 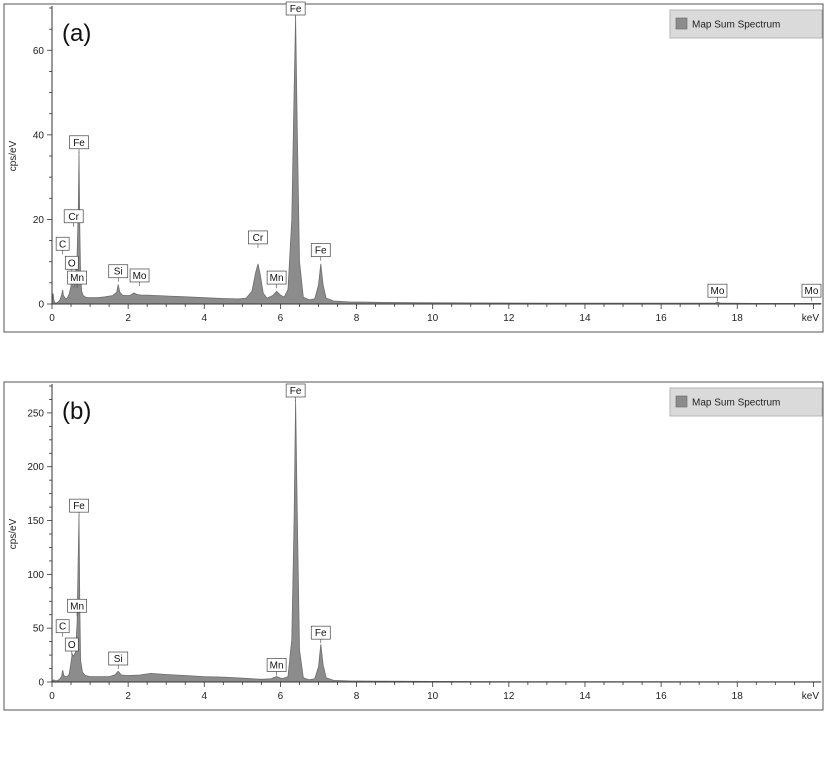 I want to click on y-tick-label: 100, so click(x=35, y=575).